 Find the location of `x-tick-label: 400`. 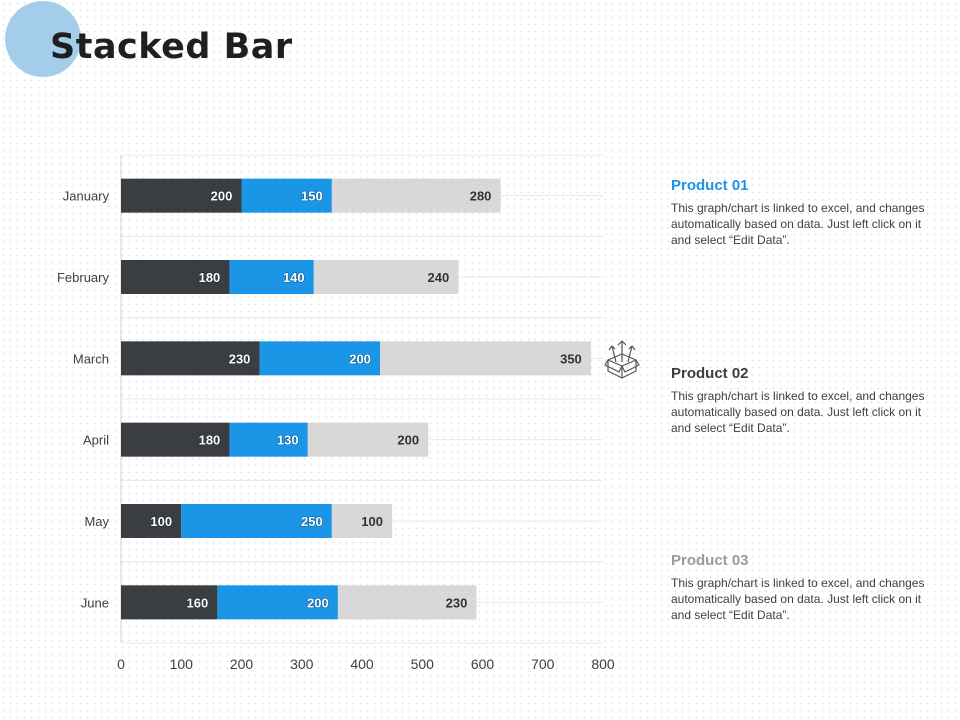

x-tick-label: 400 is located at coordinates (362, 664).